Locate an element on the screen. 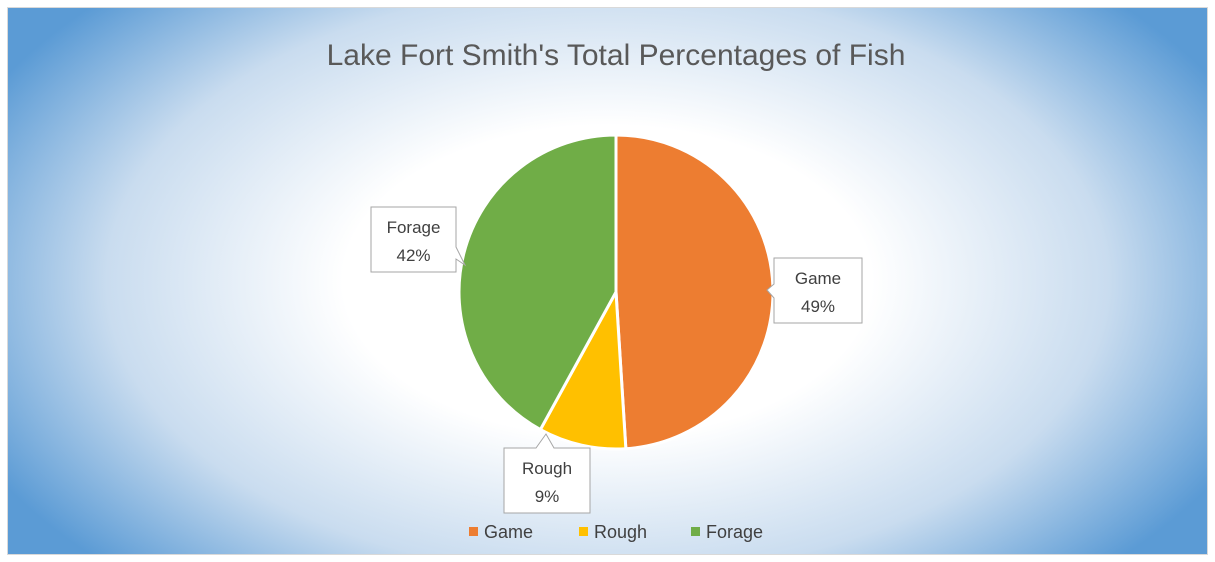 The width and height of the screenshot is (1215, 562). data-label-value: 9% is located at coordinates (547, 496).